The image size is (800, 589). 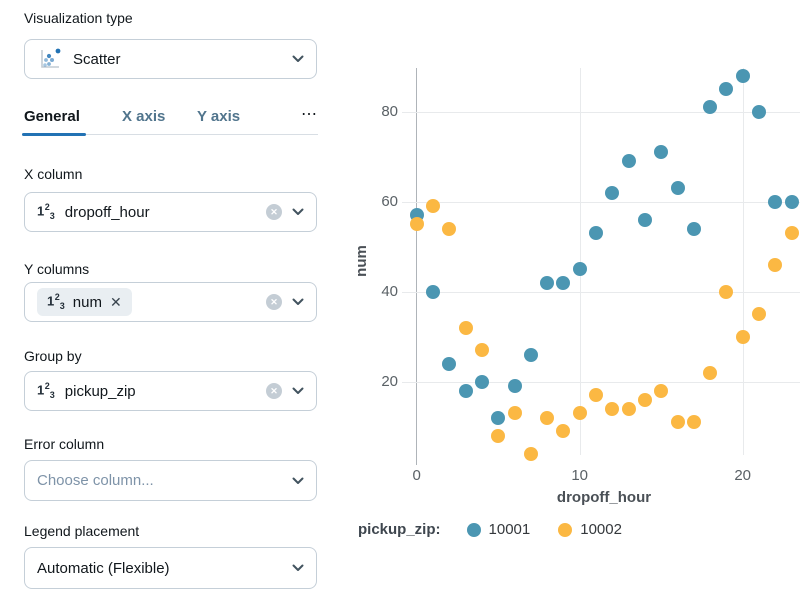 What do you see at coordinates (219, 116) in the screenshot?
I see `tab-y-axis: Y axis` at bounding box center [219, 116].